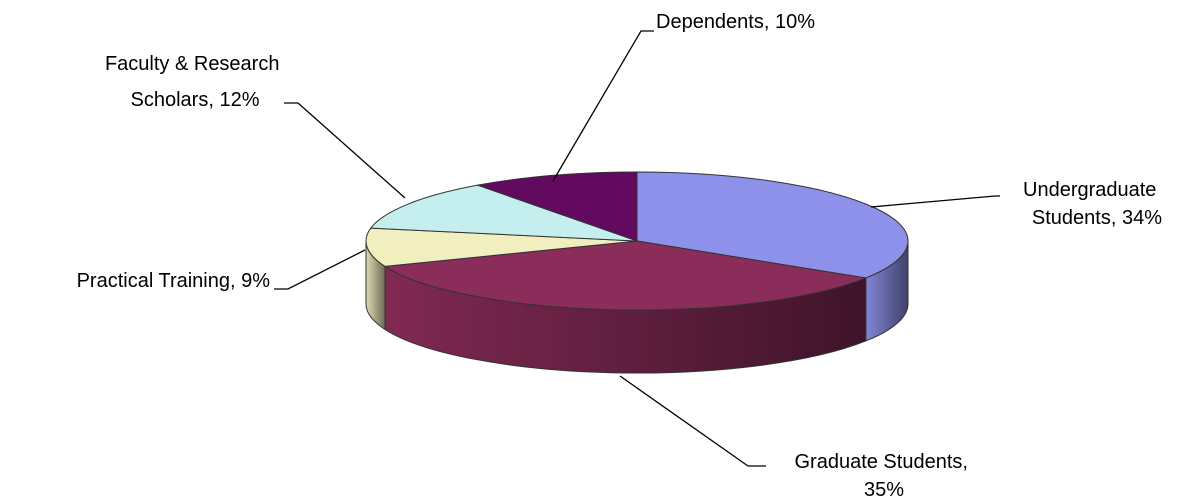 The width and height of the screenshot is (1181, 501). I want to click on slice-label-graduate-students: Graduate Students, 35%, so click(883, 476).